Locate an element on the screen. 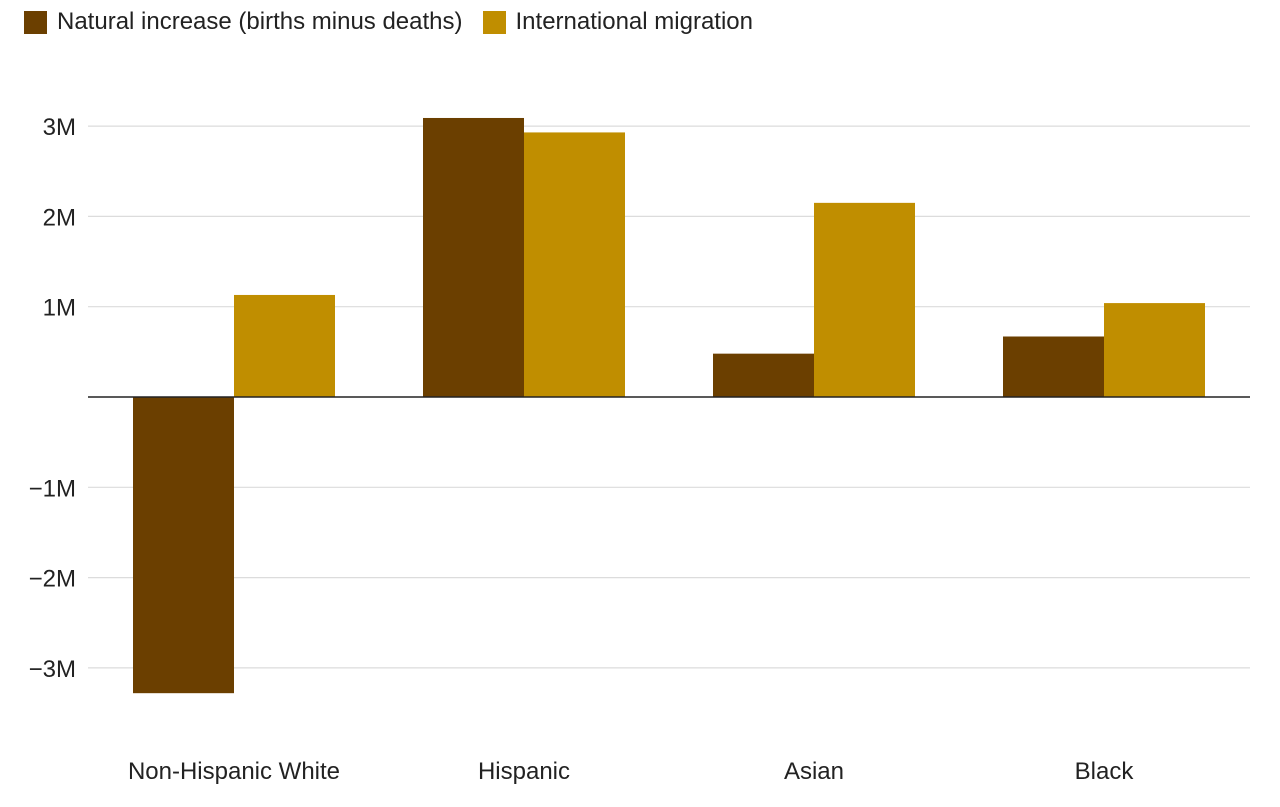 The height and width of the screenshot is (807, 1280). x-axis-categories: Non-Hispanic White Hispanic Asian Black is located at coordinates (631, 771).